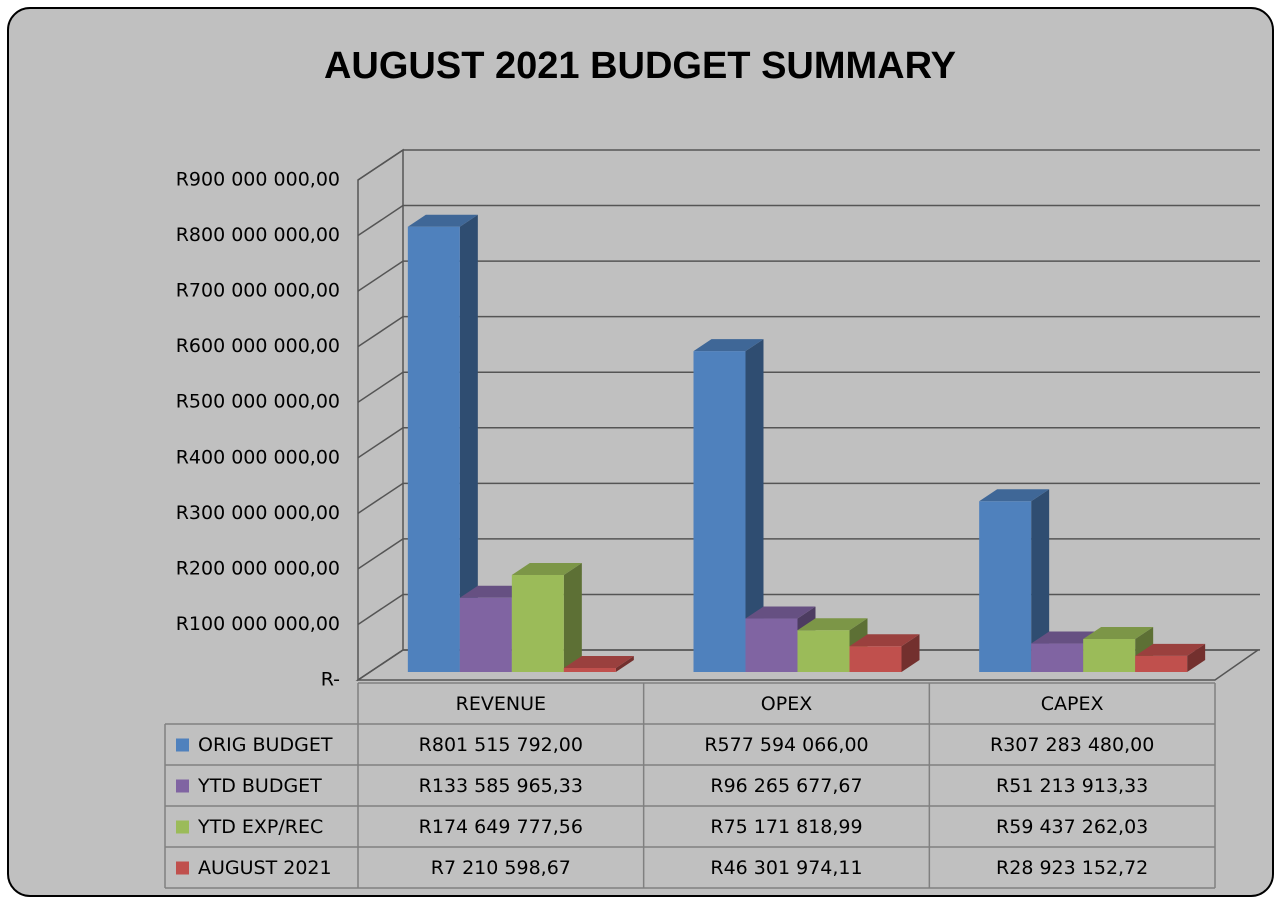  I want to click on table-value: R75 171 818,99, so click(786, 827).